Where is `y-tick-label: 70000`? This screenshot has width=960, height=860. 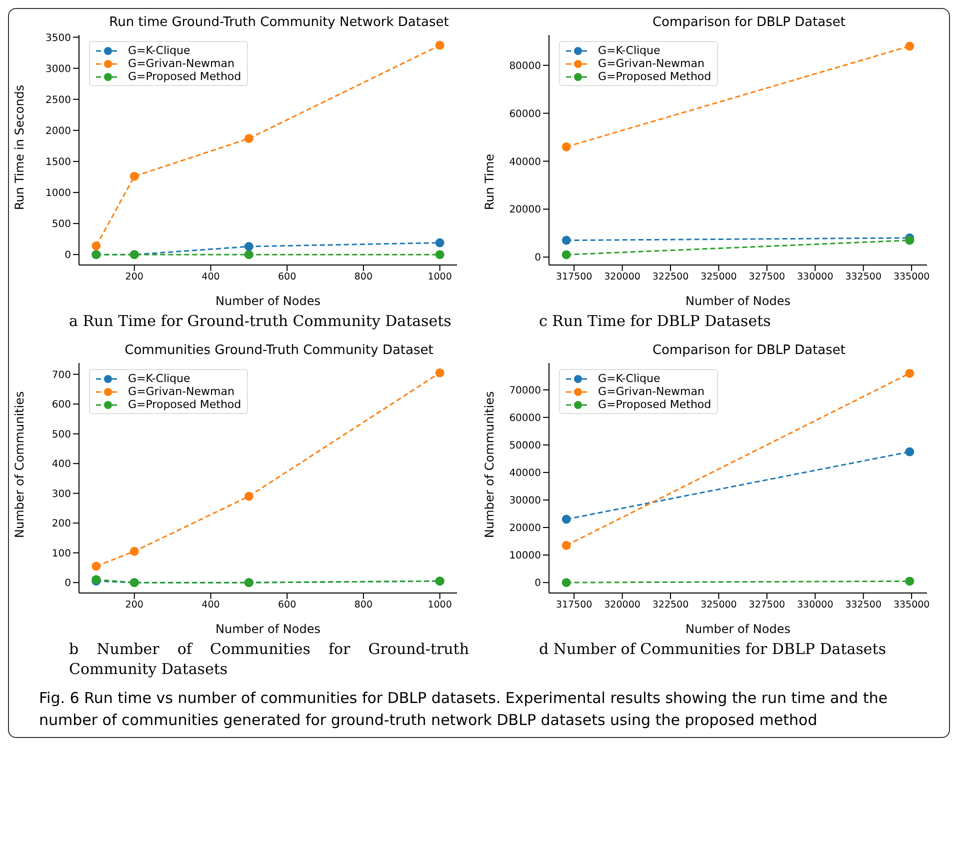 y-tick-label: 70000 is located at coordinates (525, 390).